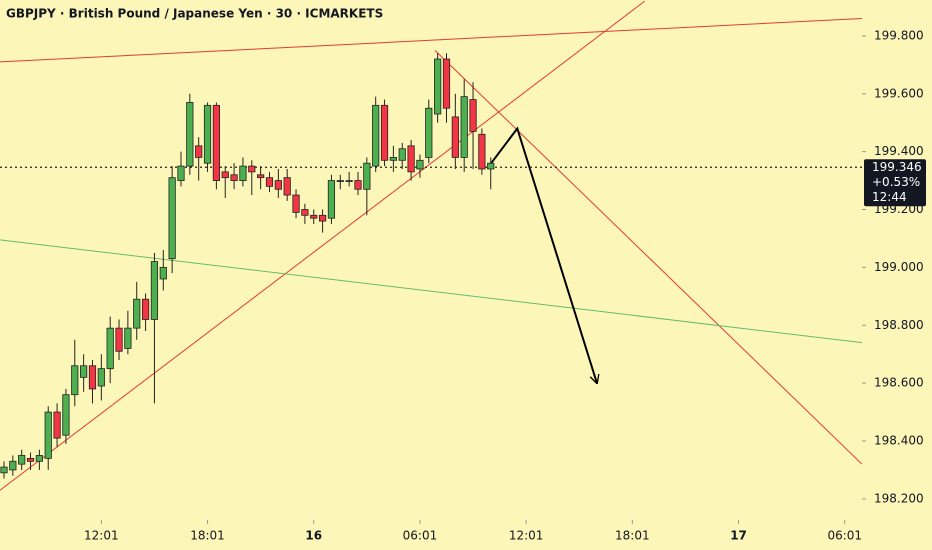  What do you see at coordinates (431, 40) in the screenshot?
I see `trend-line` at bounding box center [431, 40].